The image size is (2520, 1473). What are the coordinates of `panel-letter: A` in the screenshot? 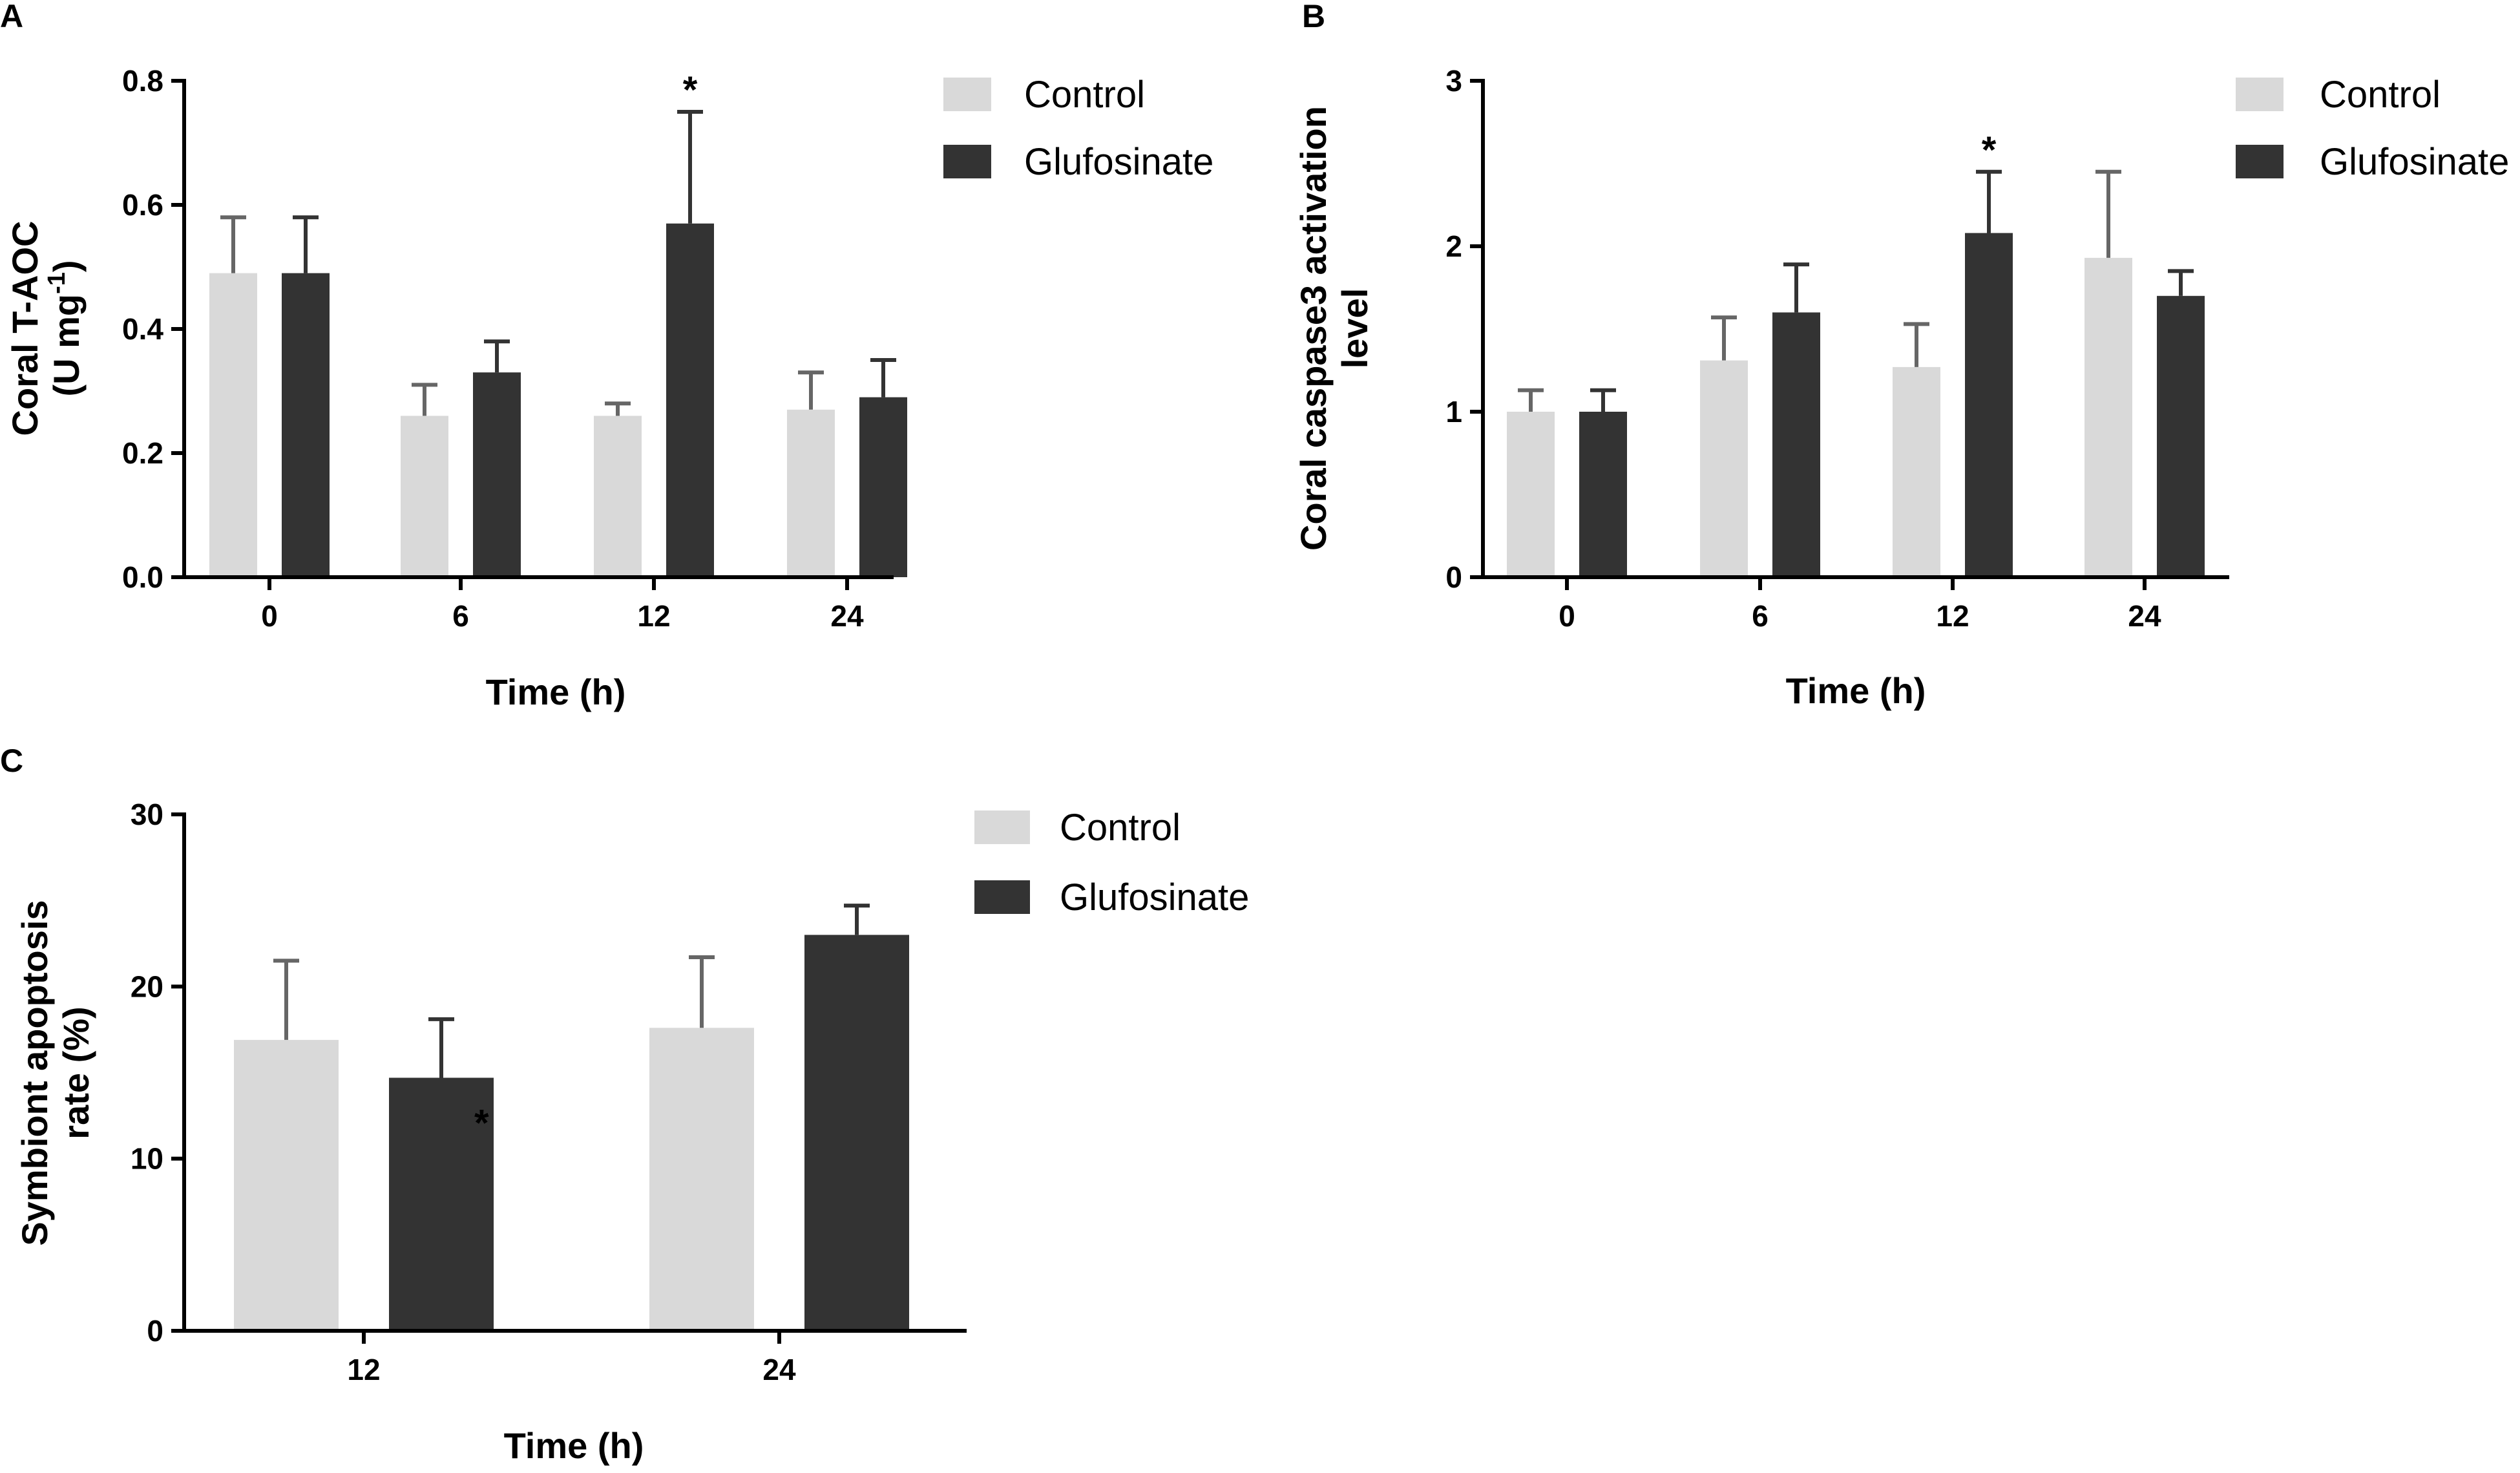 It's located at (11, 17).